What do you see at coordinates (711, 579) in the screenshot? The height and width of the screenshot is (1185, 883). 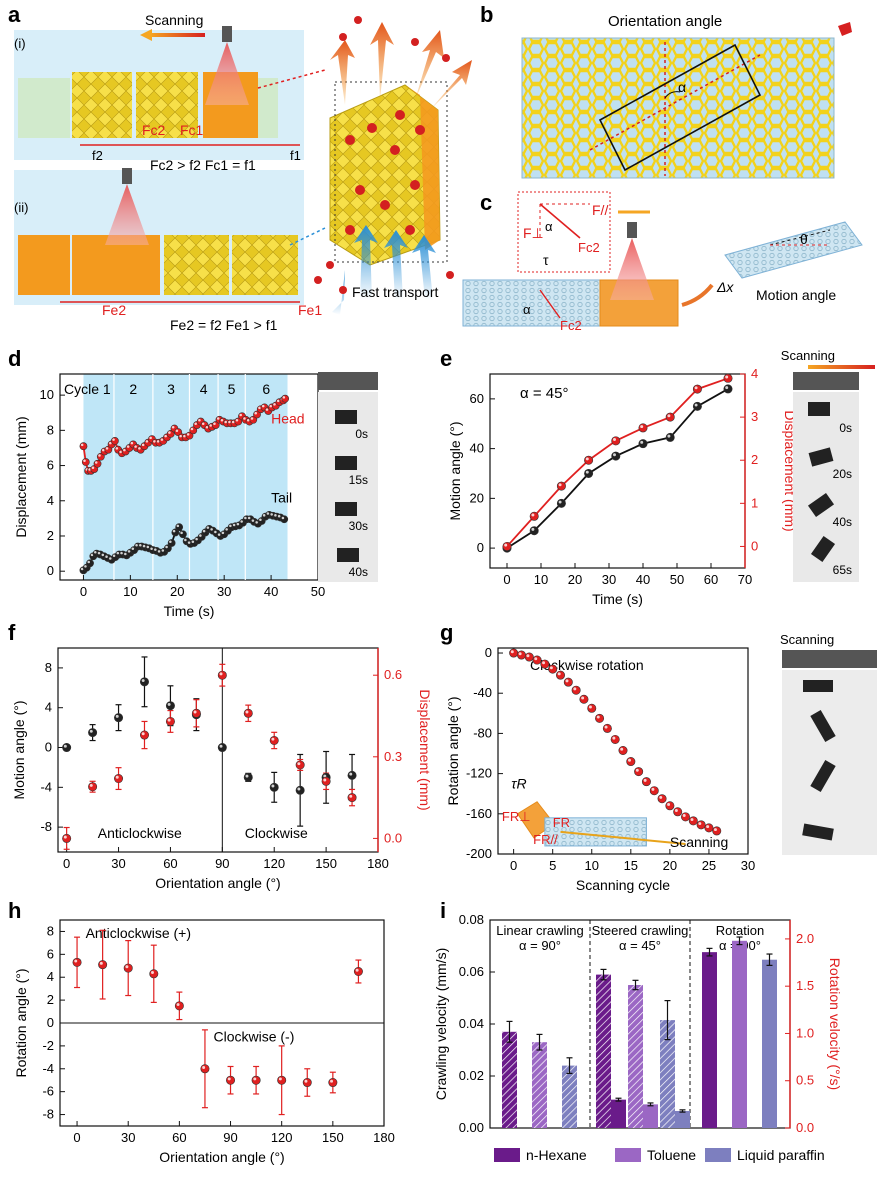 I see `x-tick-label: 60` at bounding box center [711, 579].